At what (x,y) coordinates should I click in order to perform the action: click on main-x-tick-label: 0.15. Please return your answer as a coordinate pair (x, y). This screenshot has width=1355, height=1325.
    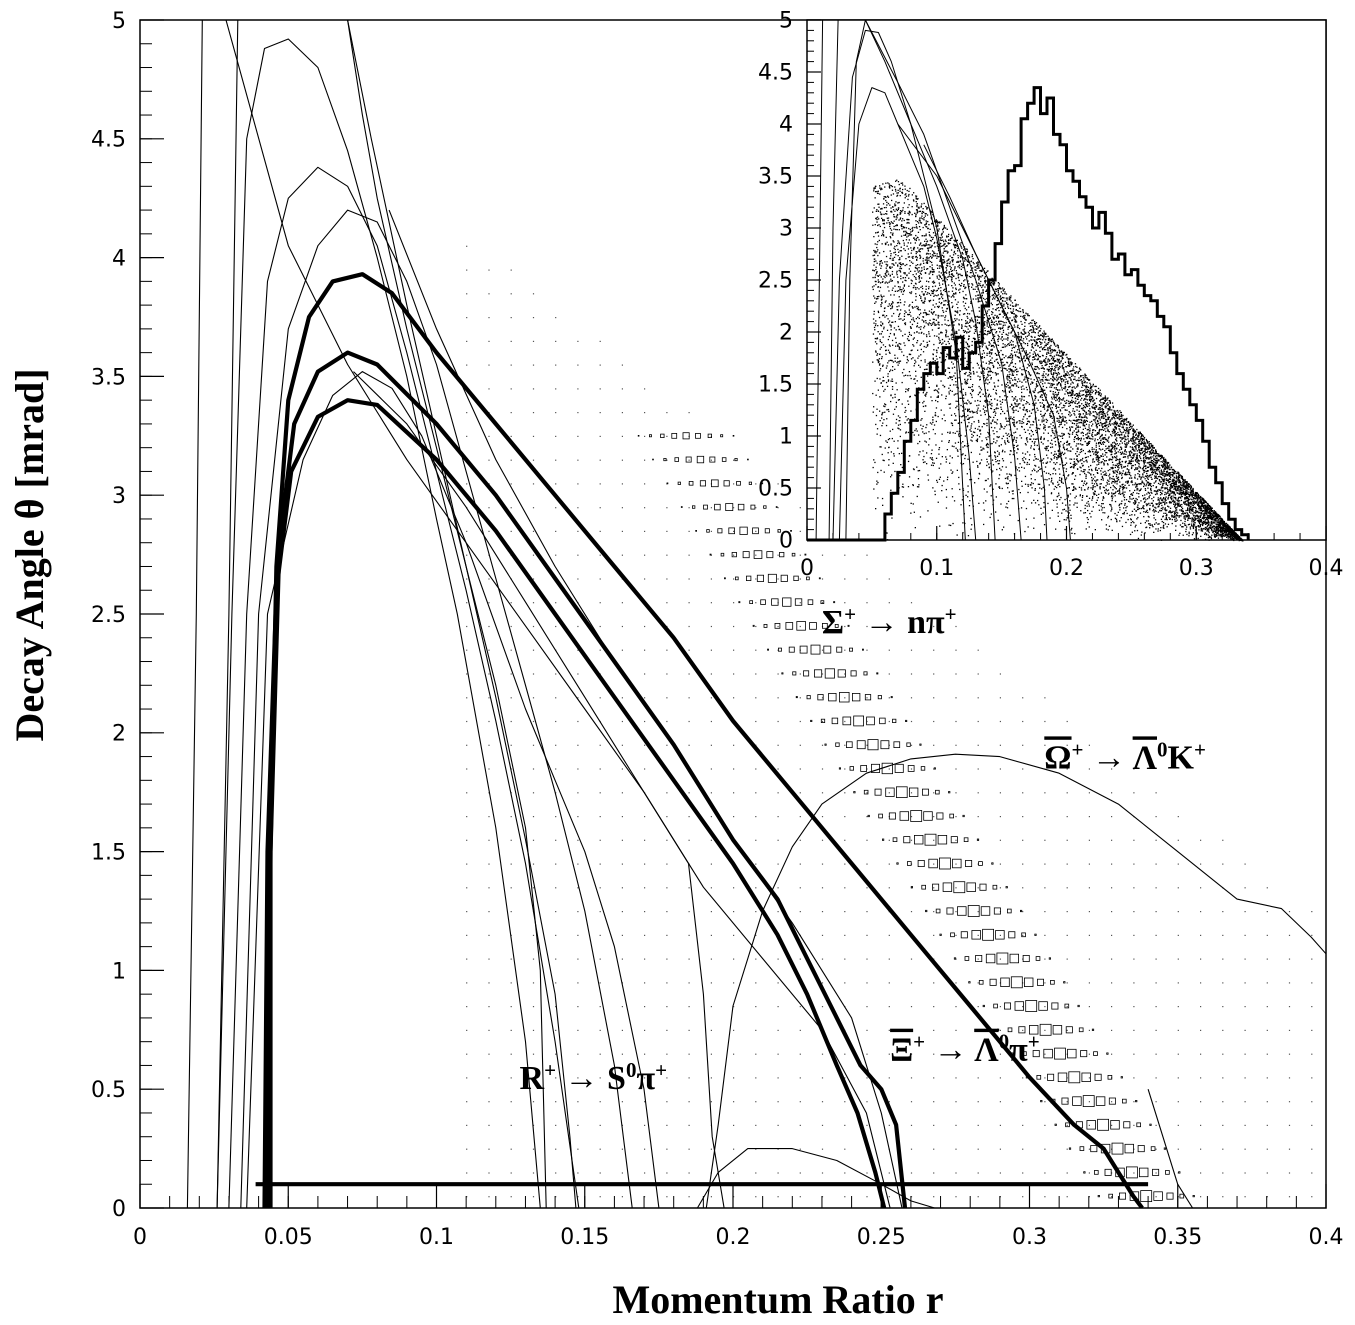
    Looking at the image, I should click on (584, 1237).